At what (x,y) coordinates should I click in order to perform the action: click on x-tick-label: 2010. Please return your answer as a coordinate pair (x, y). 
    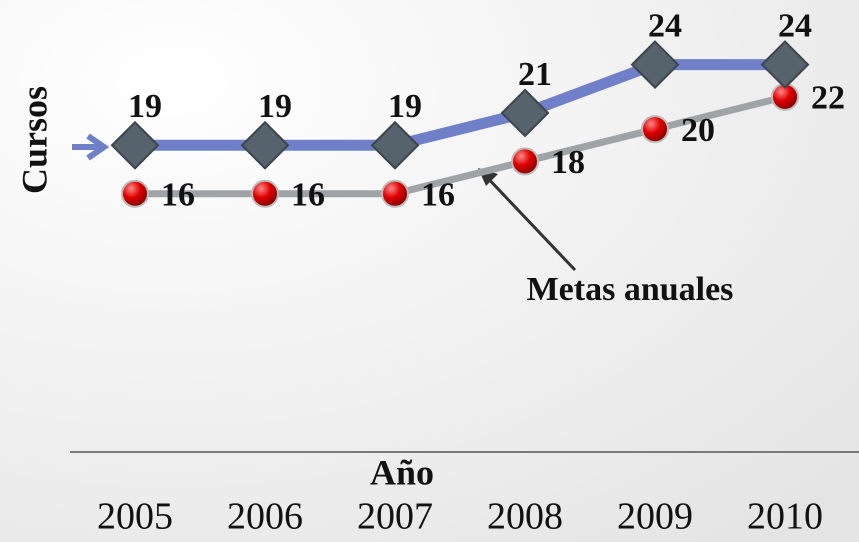
    Looking at the image, I should click on (785, 517).